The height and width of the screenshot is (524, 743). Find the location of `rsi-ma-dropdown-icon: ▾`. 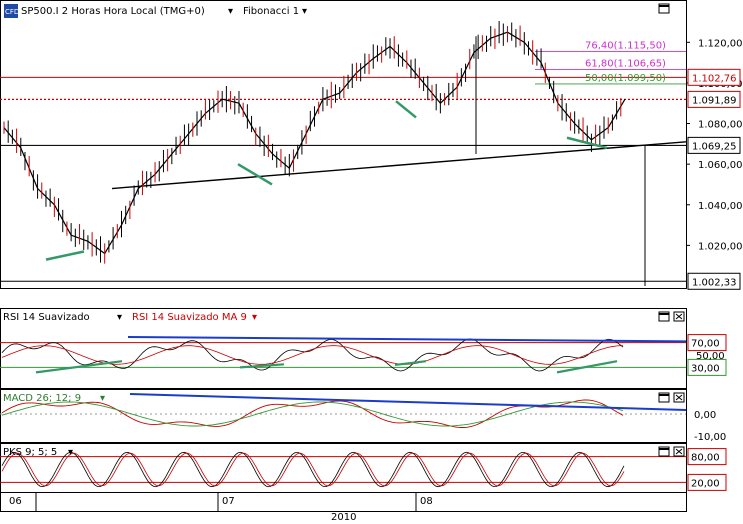

rsi-ma-dropdown-icon: ▾ is located at coordinates (254, 317).